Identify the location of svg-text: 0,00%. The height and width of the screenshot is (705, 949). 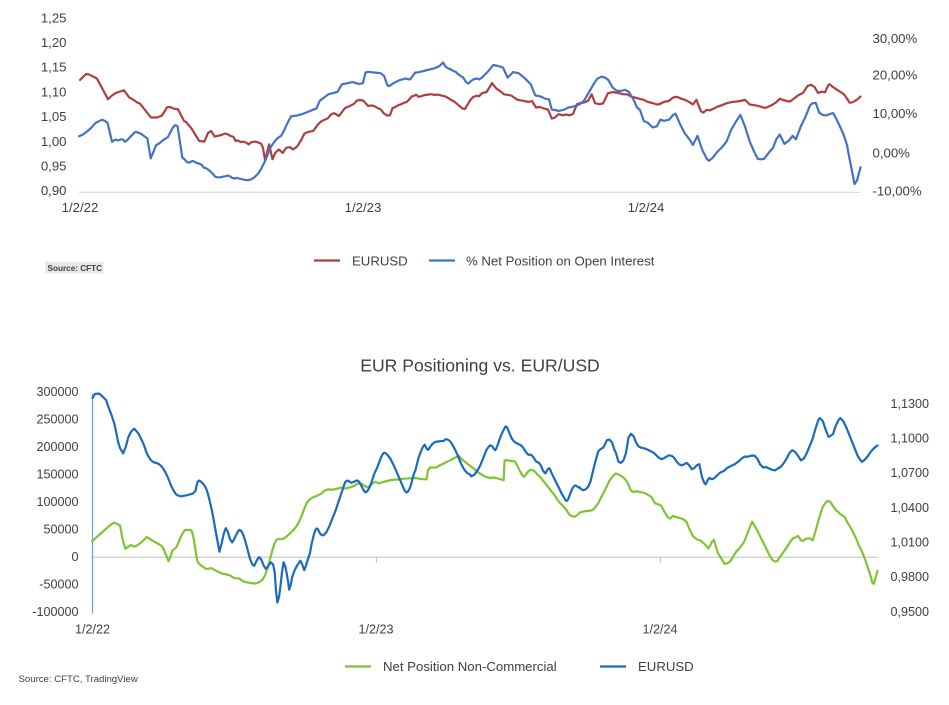
(892, 152).